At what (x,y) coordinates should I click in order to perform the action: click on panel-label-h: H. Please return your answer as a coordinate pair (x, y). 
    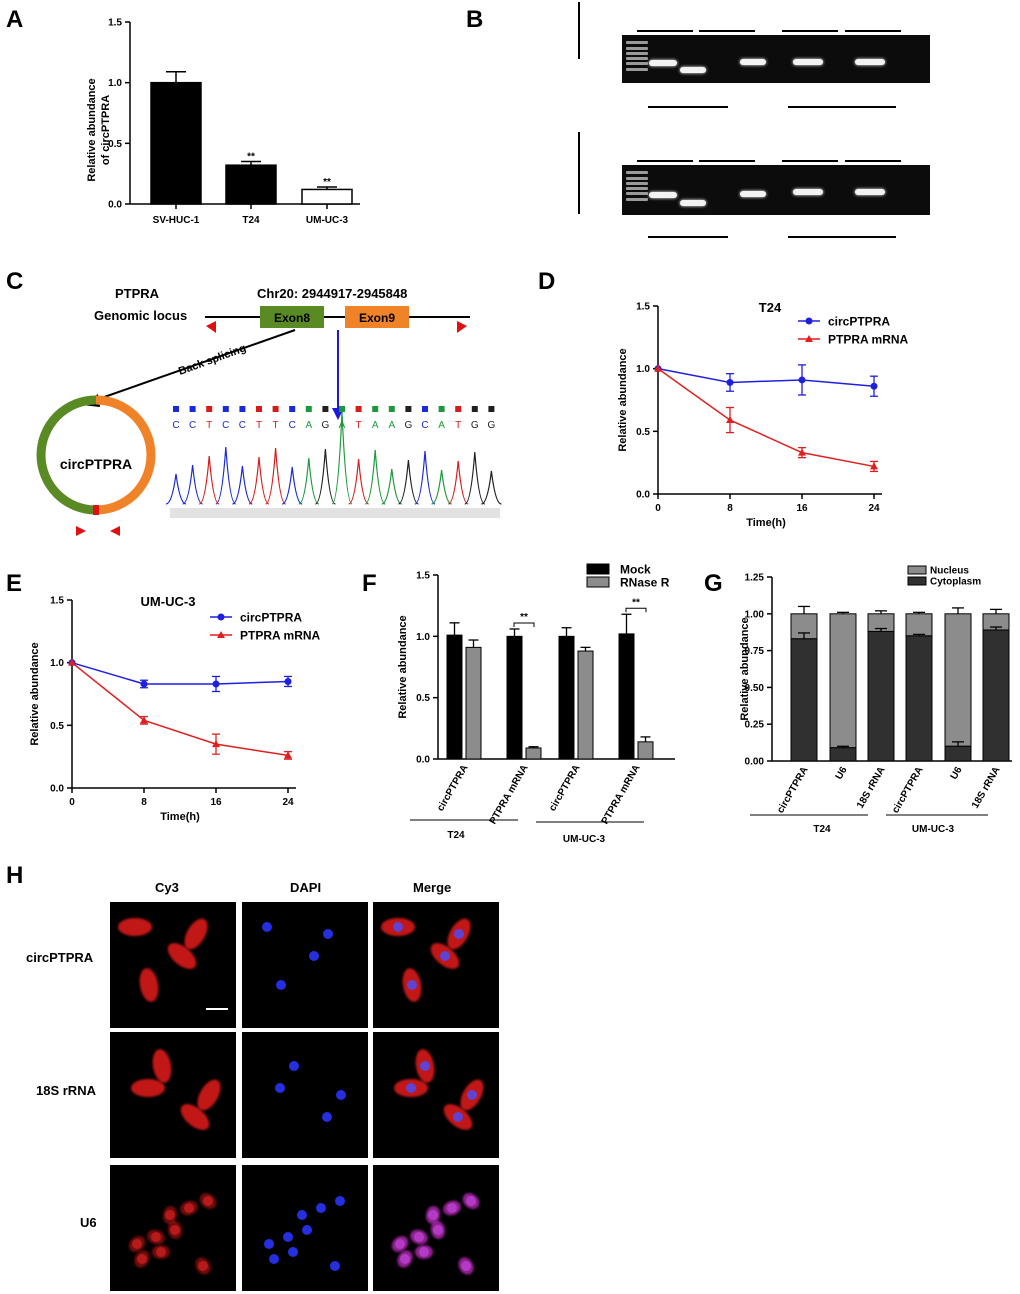
    Looking at the image, I should click on (15, 875).